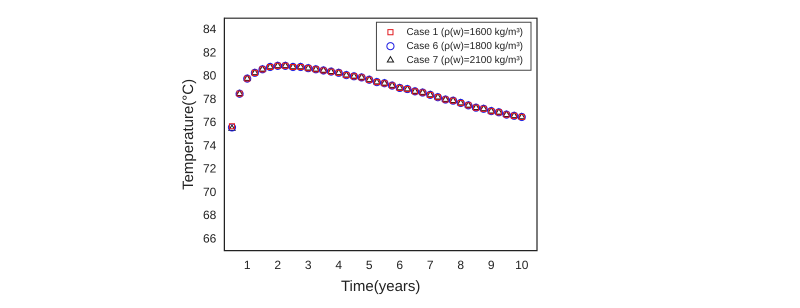 This screenshot has height=308, width=800. Describe the element at coordinates (209, 215) in the screenshot. I see `y-tick-label: 68` at that location.